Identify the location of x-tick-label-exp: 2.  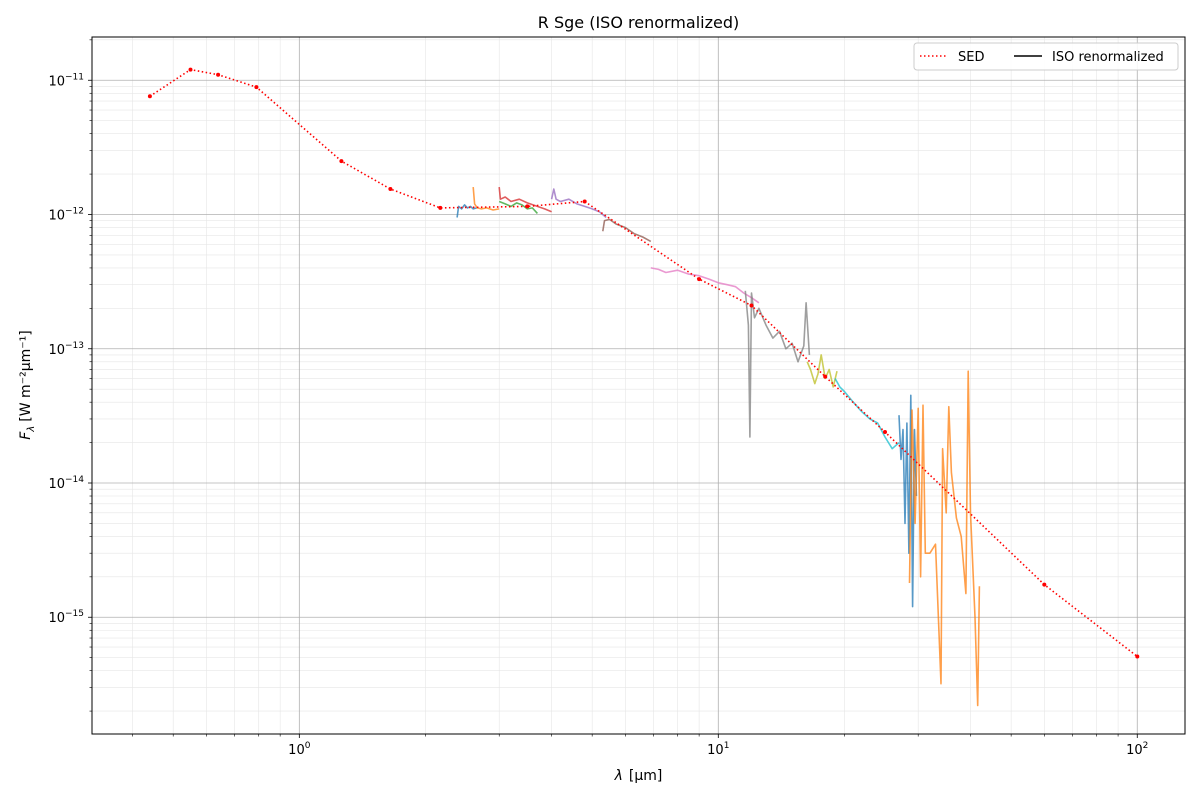
(1146, 746).